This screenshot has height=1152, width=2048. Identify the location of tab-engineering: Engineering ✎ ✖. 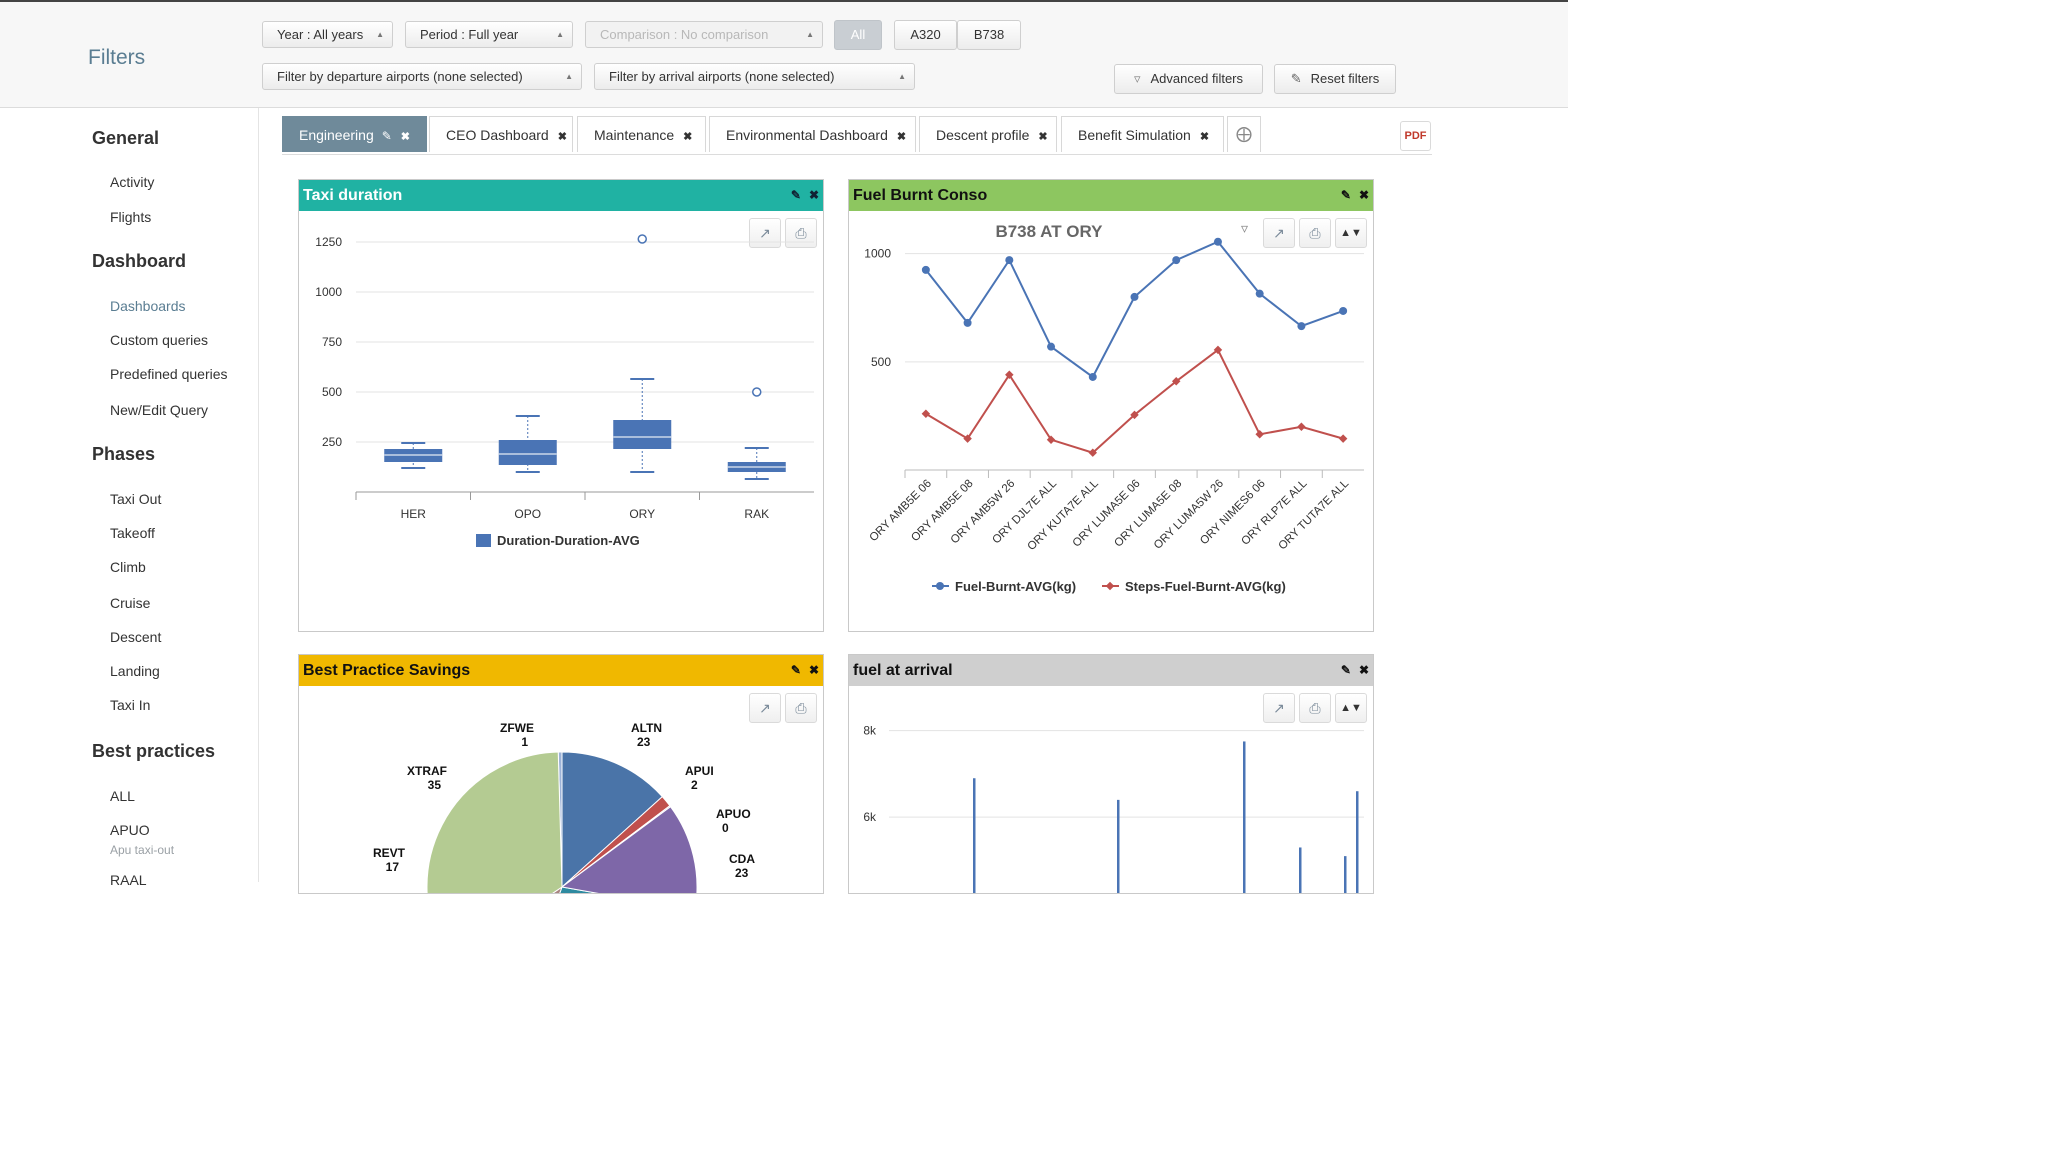
(354, 134).